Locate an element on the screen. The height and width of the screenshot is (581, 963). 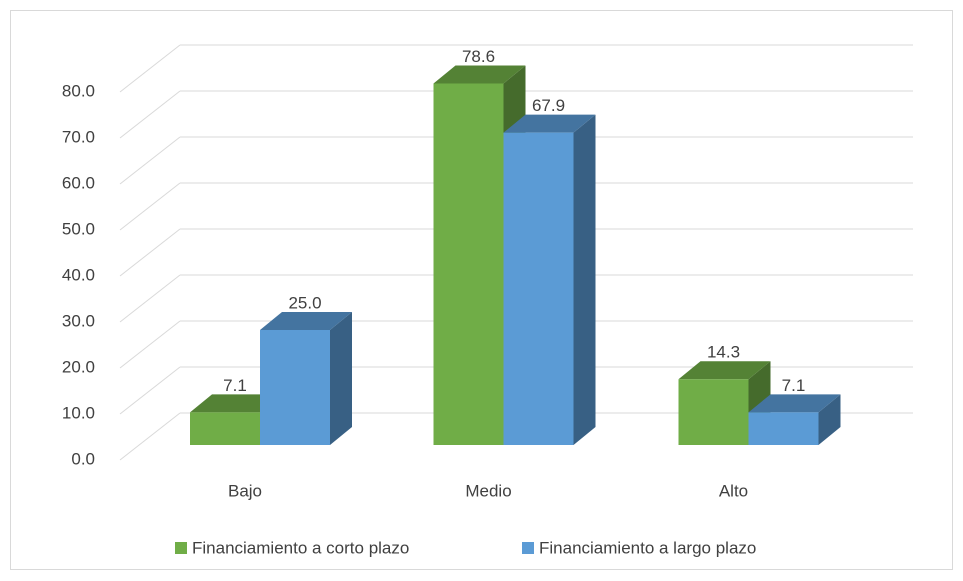
x-tick-label: Alto is located at coordinates (733, 490).